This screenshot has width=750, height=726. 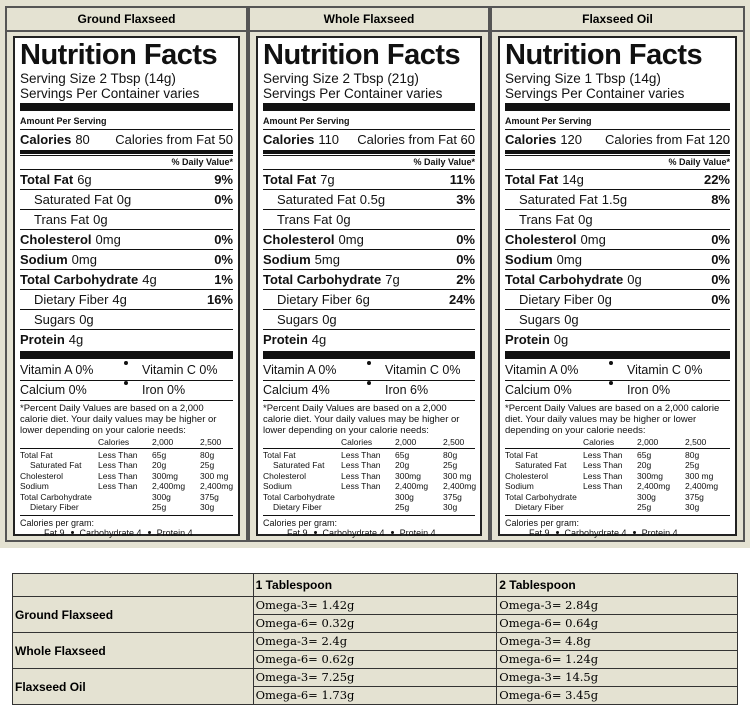 I want to click on omega-value: Omega-6= 3.45g, so click(x=617, y=695).